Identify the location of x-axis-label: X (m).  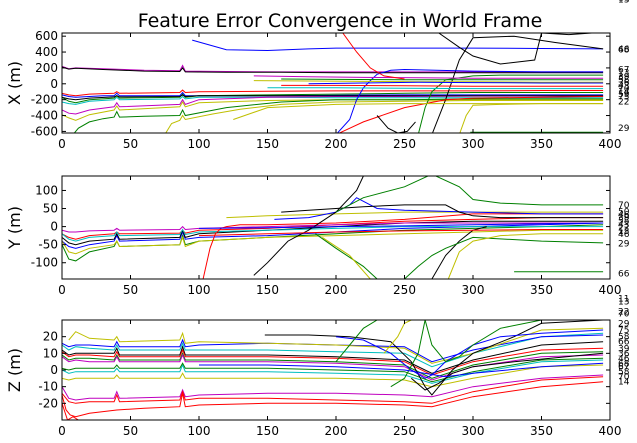
(14, 83).